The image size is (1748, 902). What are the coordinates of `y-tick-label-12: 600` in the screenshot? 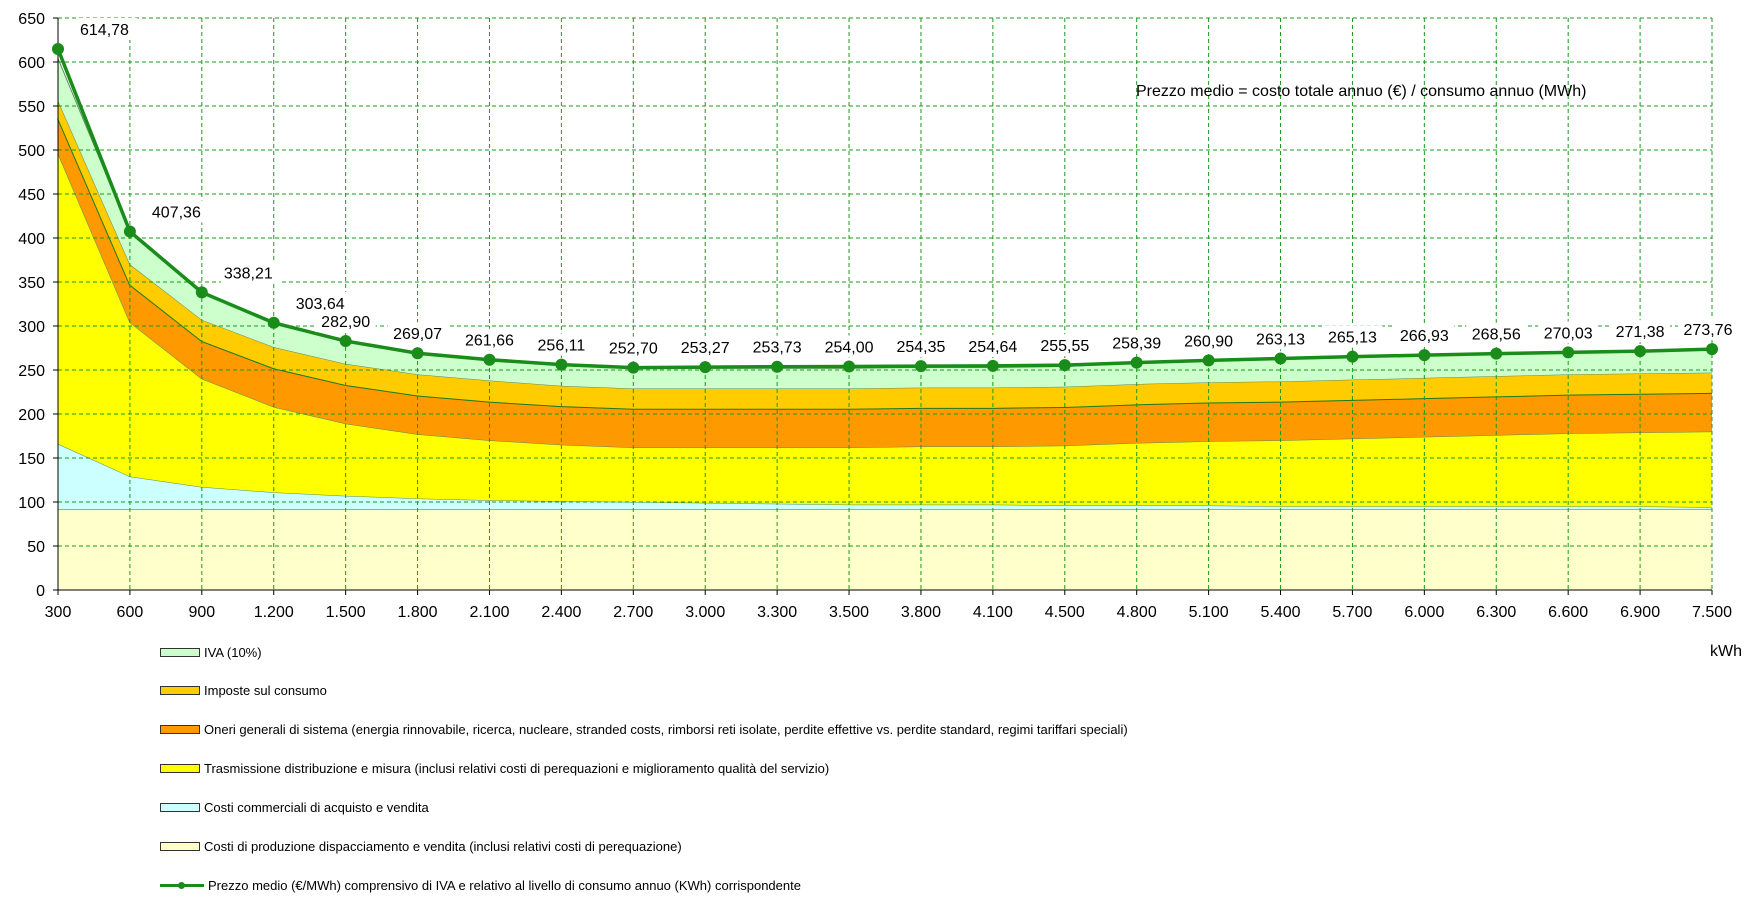 It's located at (31, 63).